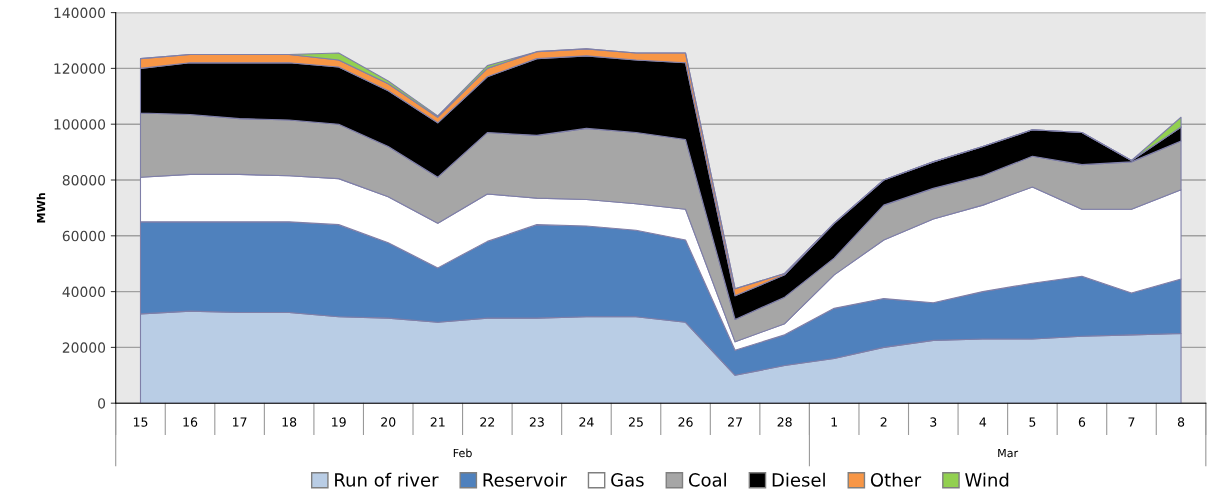  Describe the element at coordinates (1082, 422) in the screenshot. I see `x-tick-label: 6` at that location.